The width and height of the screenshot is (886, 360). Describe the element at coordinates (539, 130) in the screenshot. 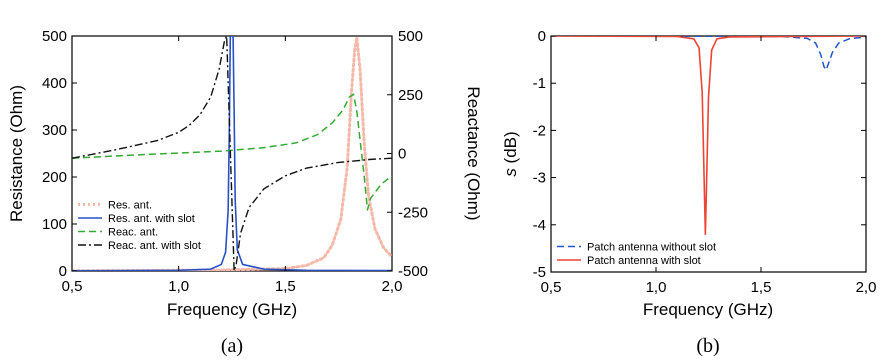

I see `y-tick-label: -2` at that location.